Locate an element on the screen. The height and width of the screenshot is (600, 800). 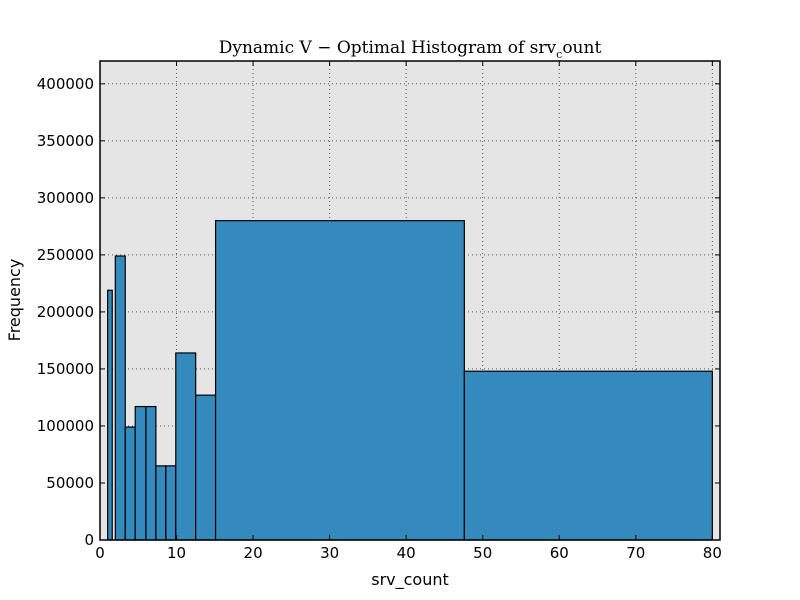
y-tick-label: 150000 is located at coordinates (65, 369).